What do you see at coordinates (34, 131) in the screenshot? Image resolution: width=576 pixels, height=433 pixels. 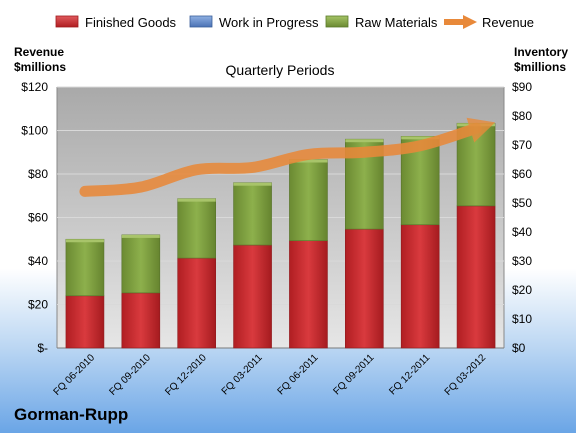 I see `left-tick-label: $100` at bounding box center [34, 131].